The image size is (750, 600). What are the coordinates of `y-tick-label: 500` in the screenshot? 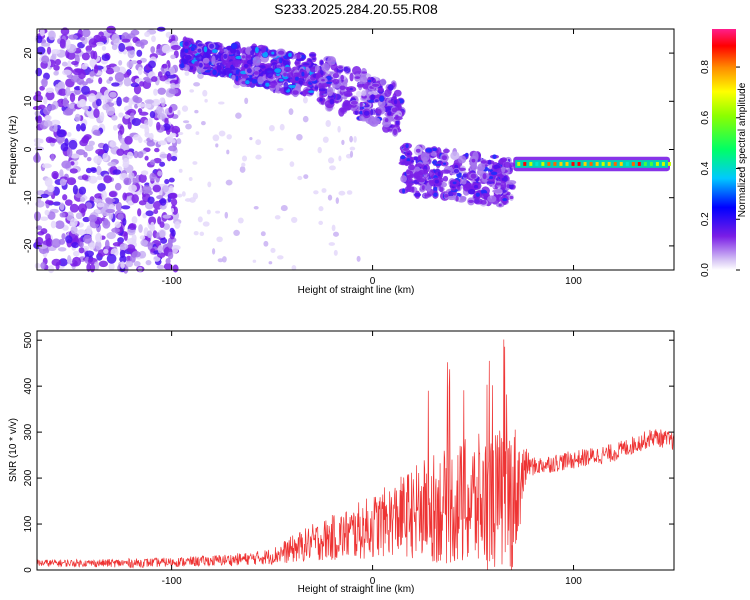 It's located at (28, 339).